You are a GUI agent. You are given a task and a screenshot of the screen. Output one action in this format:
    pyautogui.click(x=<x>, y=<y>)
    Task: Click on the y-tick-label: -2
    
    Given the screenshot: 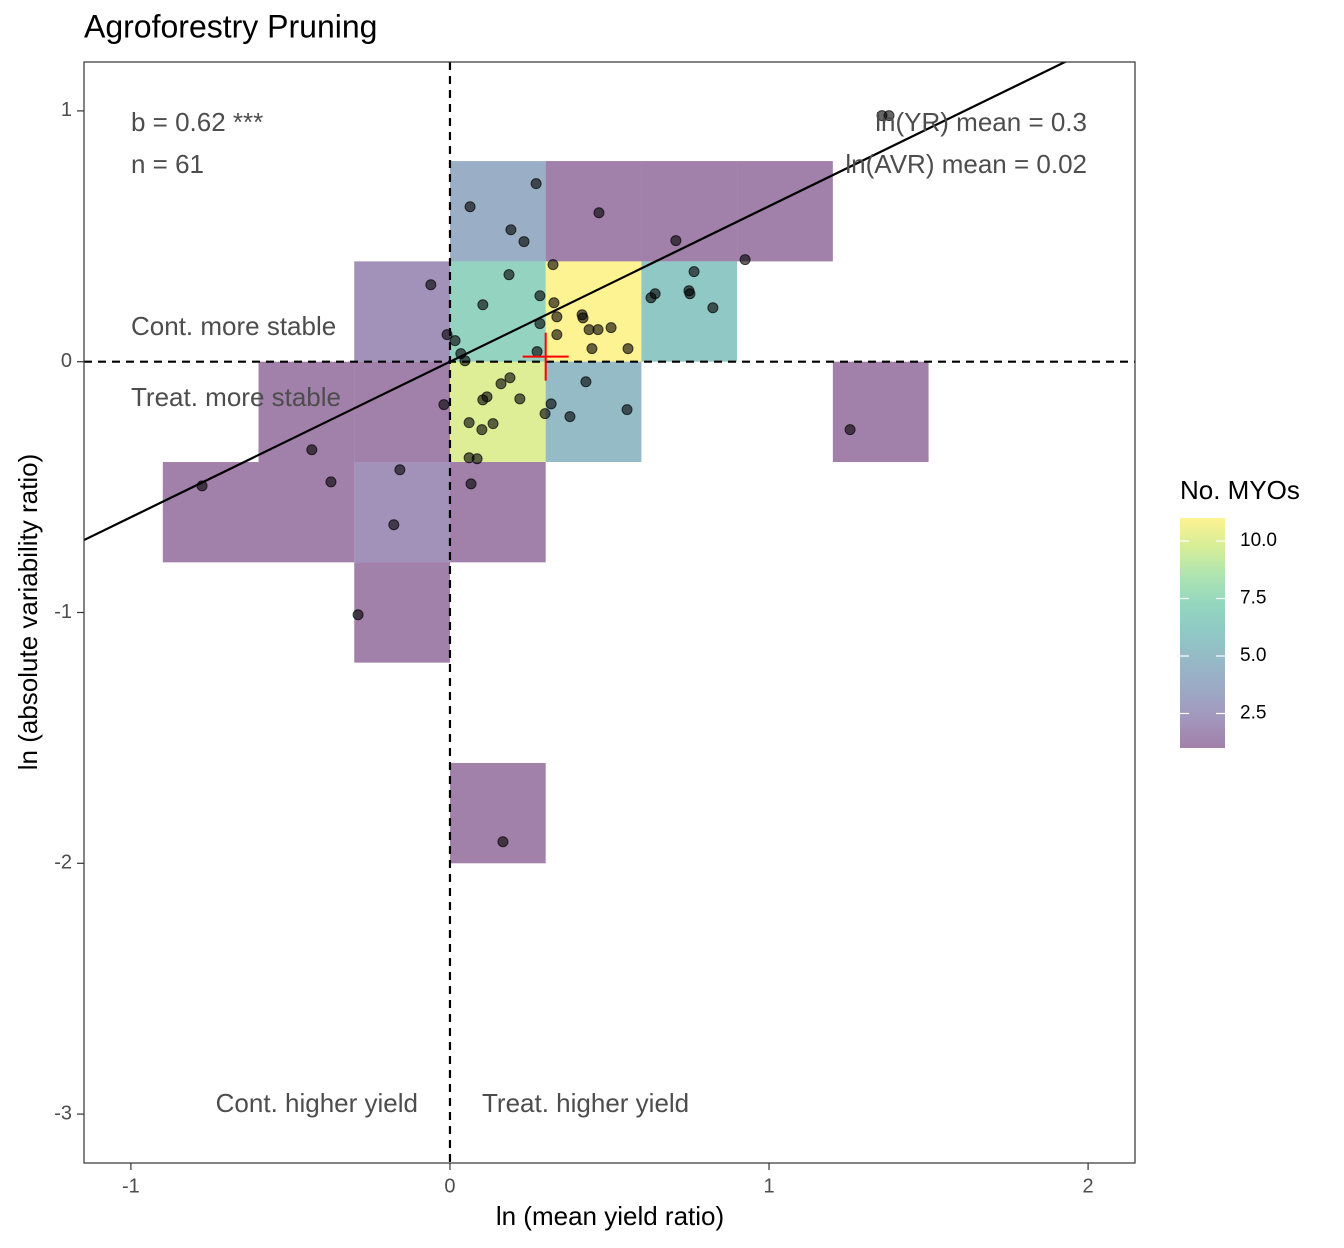 What is the action you would take?
    pyautogui.click(x=63, y=863)
    